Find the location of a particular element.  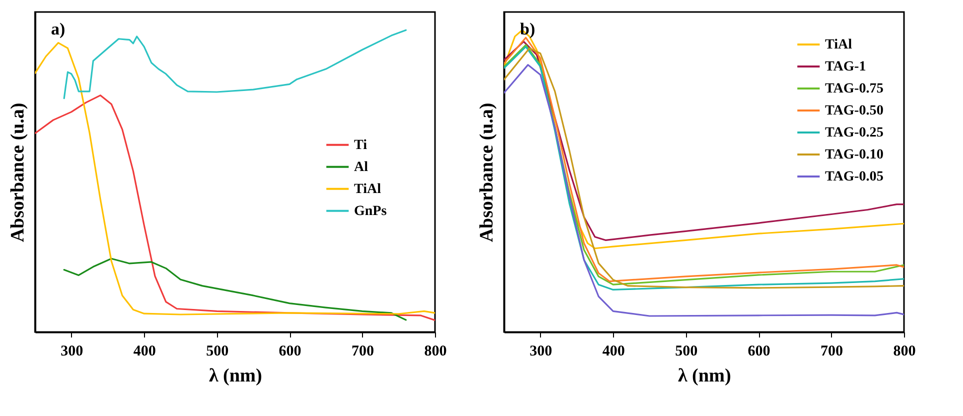

legend-label: TAG-0.75 is located at coordinates (854, 89).